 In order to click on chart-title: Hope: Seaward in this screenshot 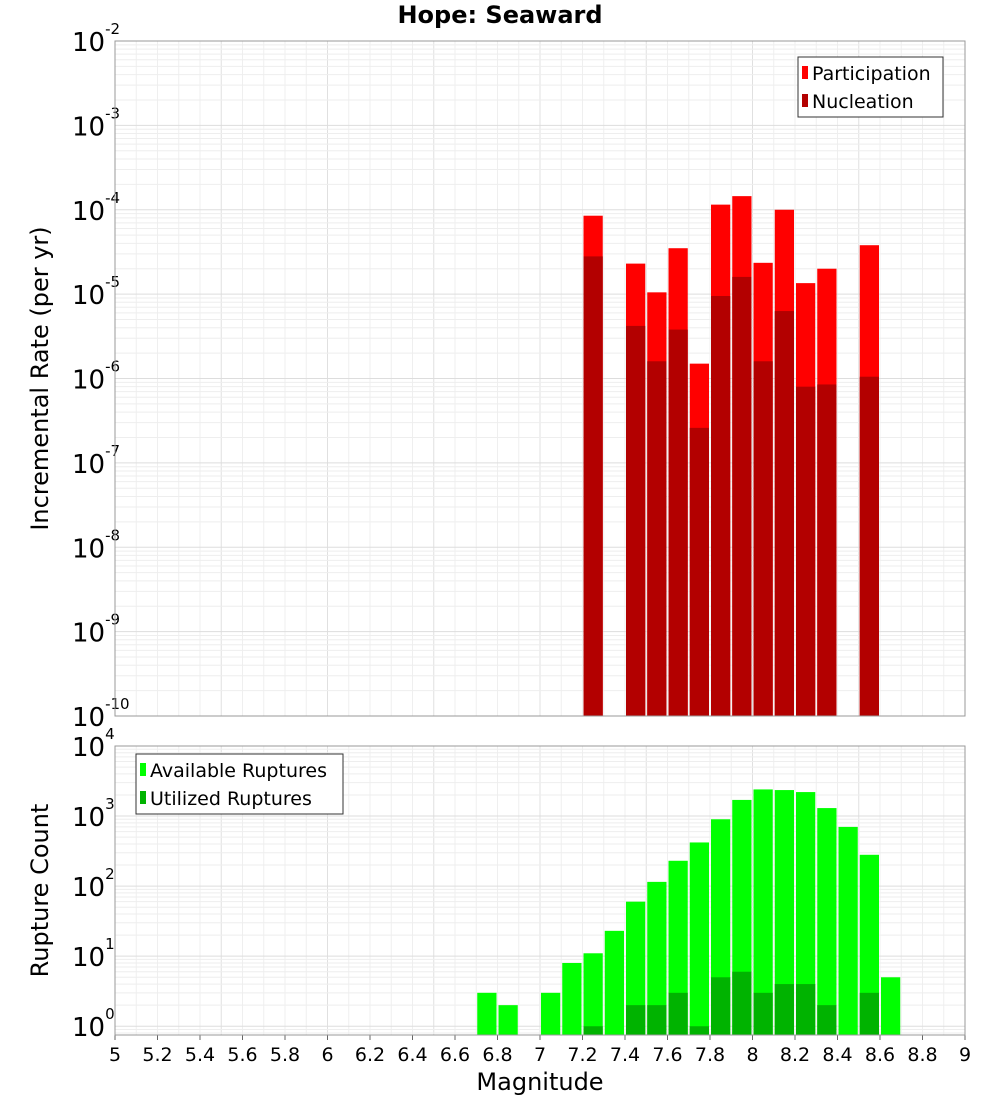, I will do `click(499, 15)`.